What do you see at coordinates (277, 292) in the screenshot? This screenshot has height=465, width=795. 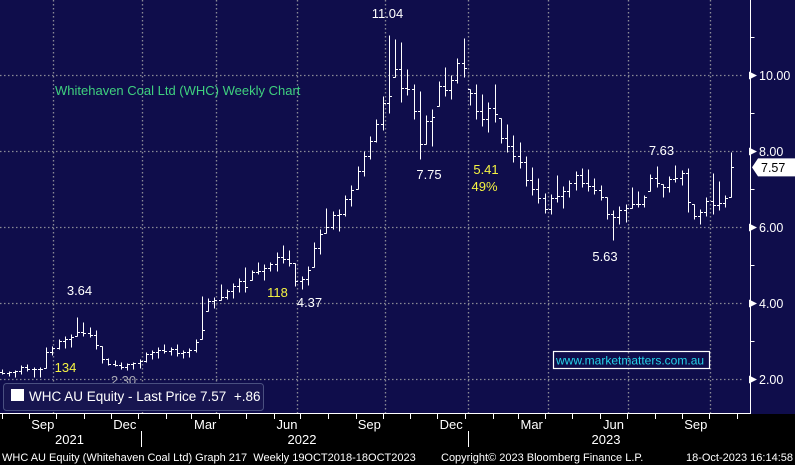 I see `svg-text: 118` at bounding box center [277, 292].